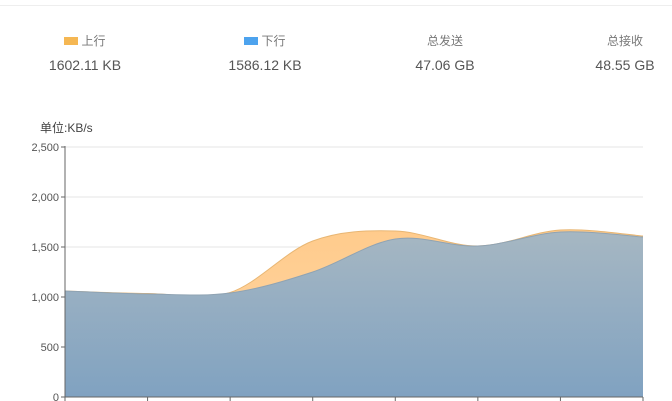 The height and width of the screenshot is (401, 672). I want to click on upload-label: 上行, so click(93, 41).